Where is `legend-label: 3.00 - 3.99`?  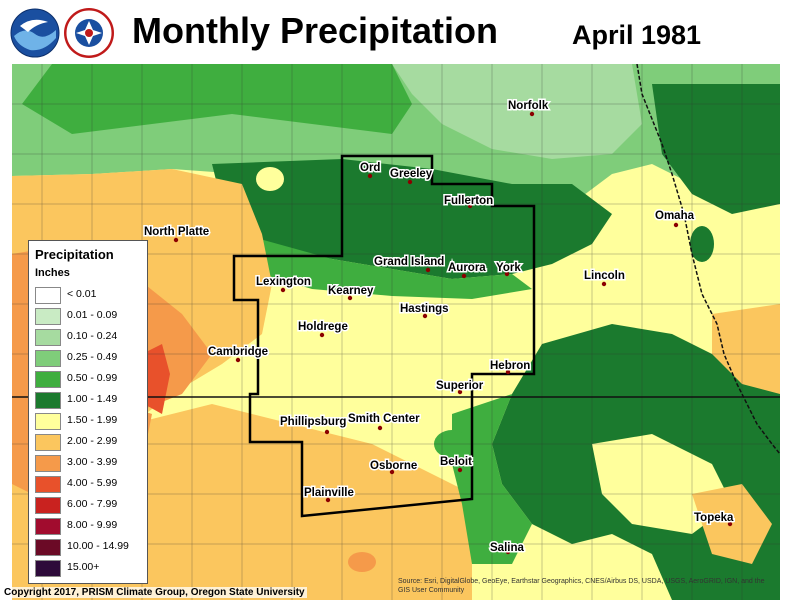 legend-label: 3.00 - 3.99 is located at coordinates (92, 462).